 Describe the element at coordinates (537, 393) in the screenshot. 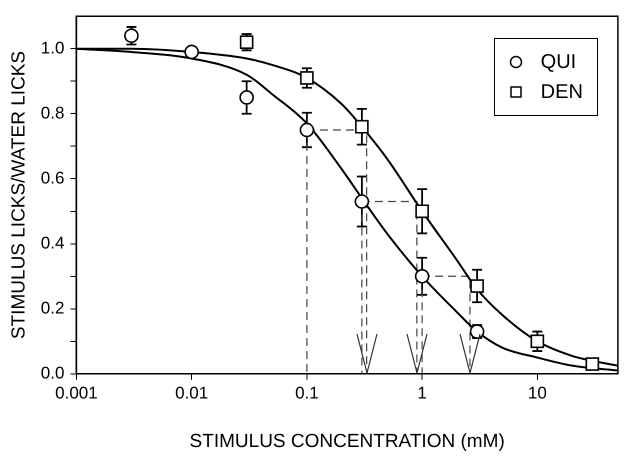

I see `x-tick-label: 10` at that location.